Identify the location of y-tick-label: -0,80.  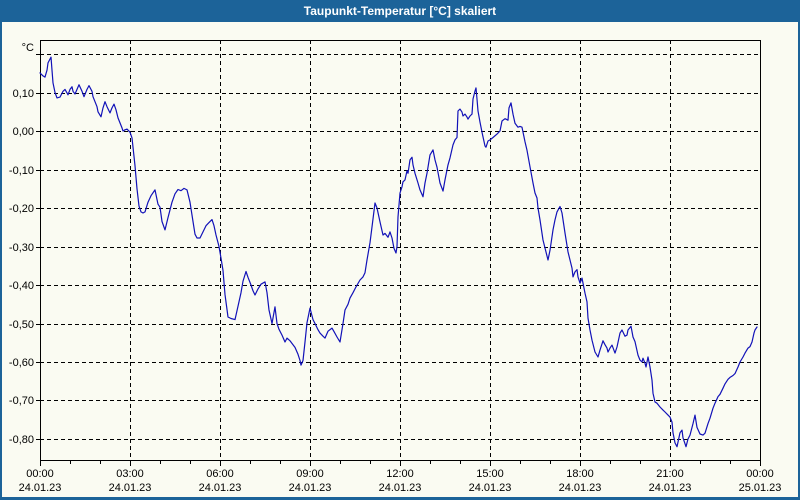
(21, 440).